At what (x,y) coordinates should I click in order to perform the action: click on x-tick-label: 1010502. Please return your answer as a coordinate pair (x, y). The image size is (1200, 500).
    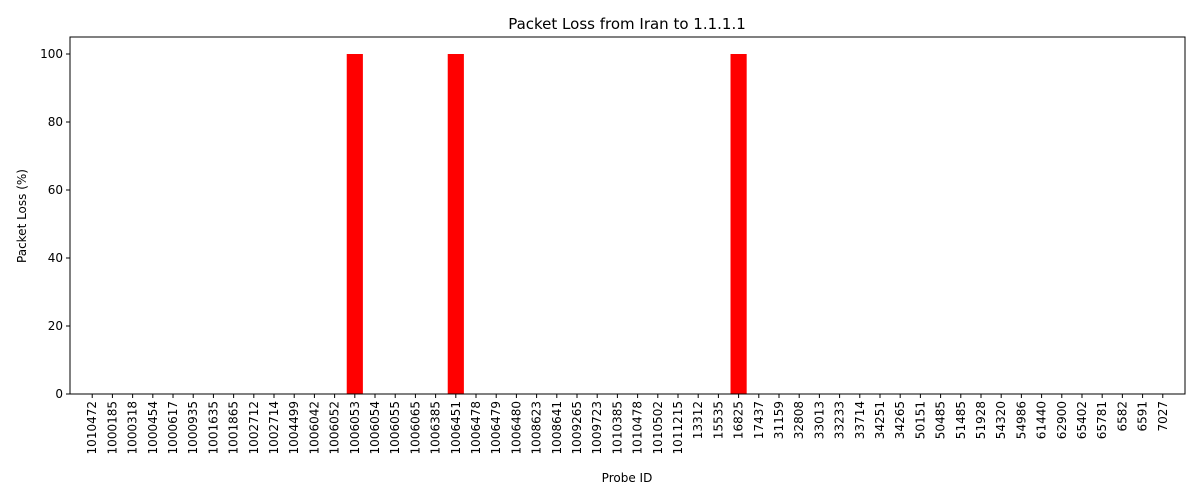
    Looking at the image, I should click on (658, 427).